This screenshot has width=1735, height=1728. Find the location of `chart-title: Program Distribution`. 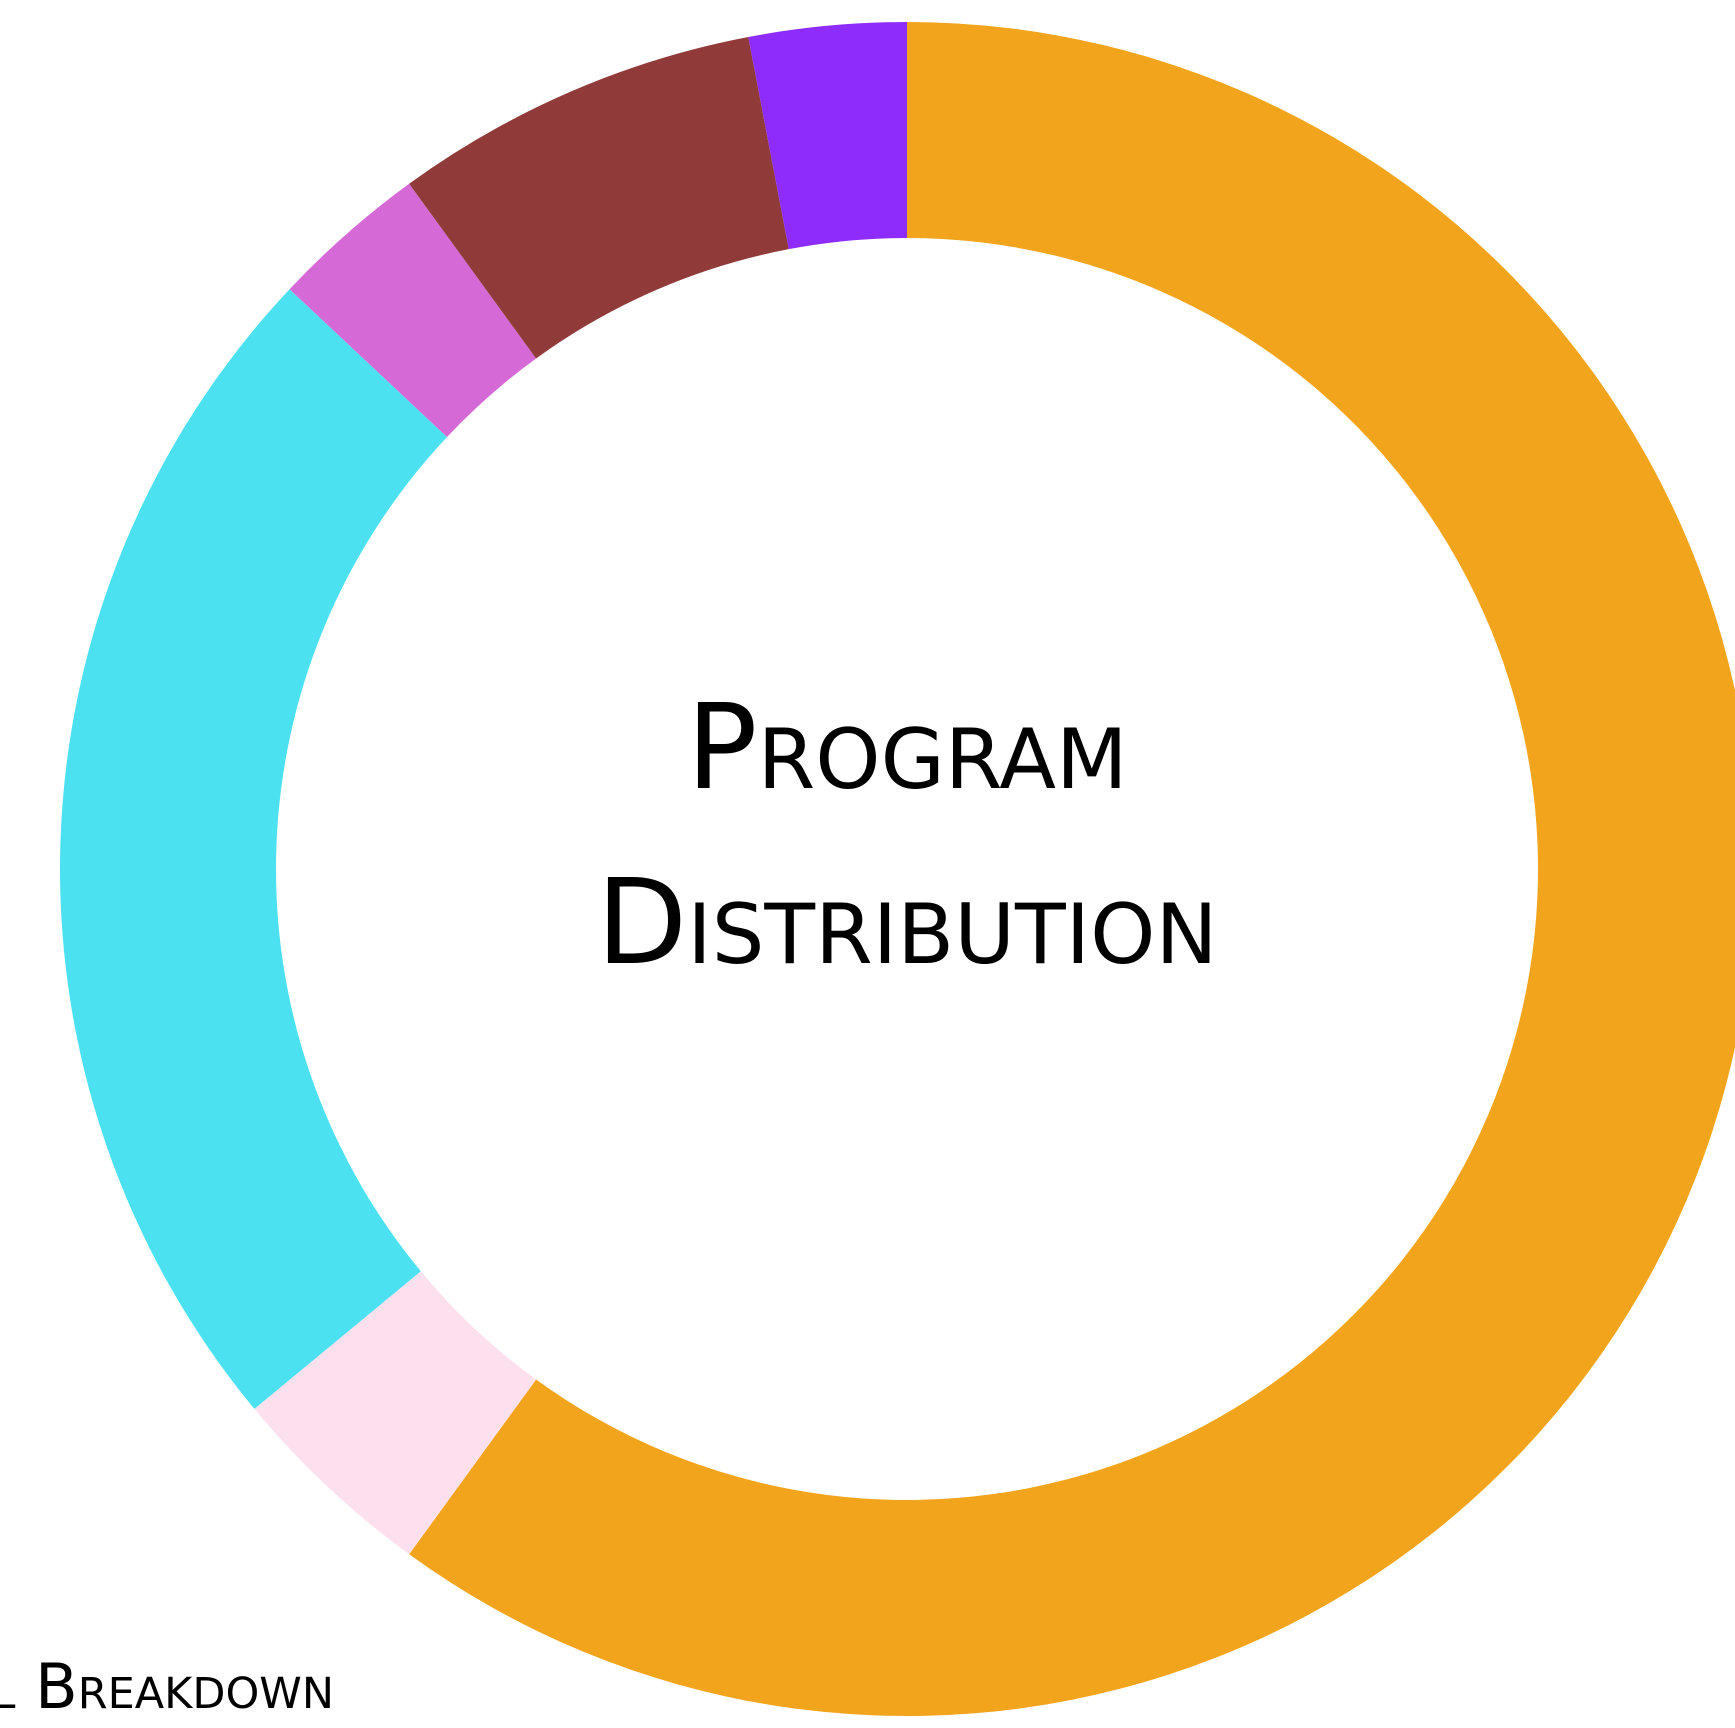

chart-title: Program Distribution is located at coordinates (907, 834).